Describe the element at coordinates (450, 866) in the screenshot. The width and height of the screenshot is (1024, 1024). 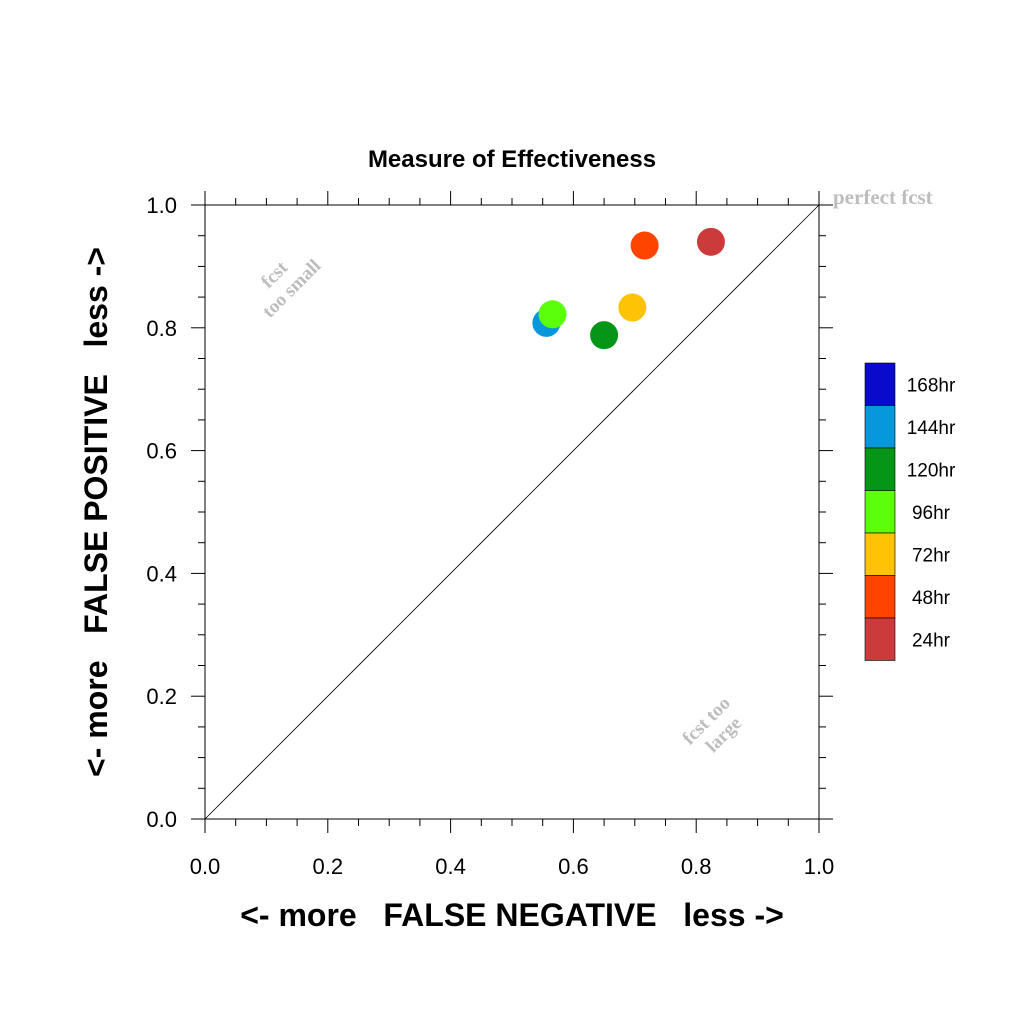
I see `x-tick-label: 0.4` at that location.